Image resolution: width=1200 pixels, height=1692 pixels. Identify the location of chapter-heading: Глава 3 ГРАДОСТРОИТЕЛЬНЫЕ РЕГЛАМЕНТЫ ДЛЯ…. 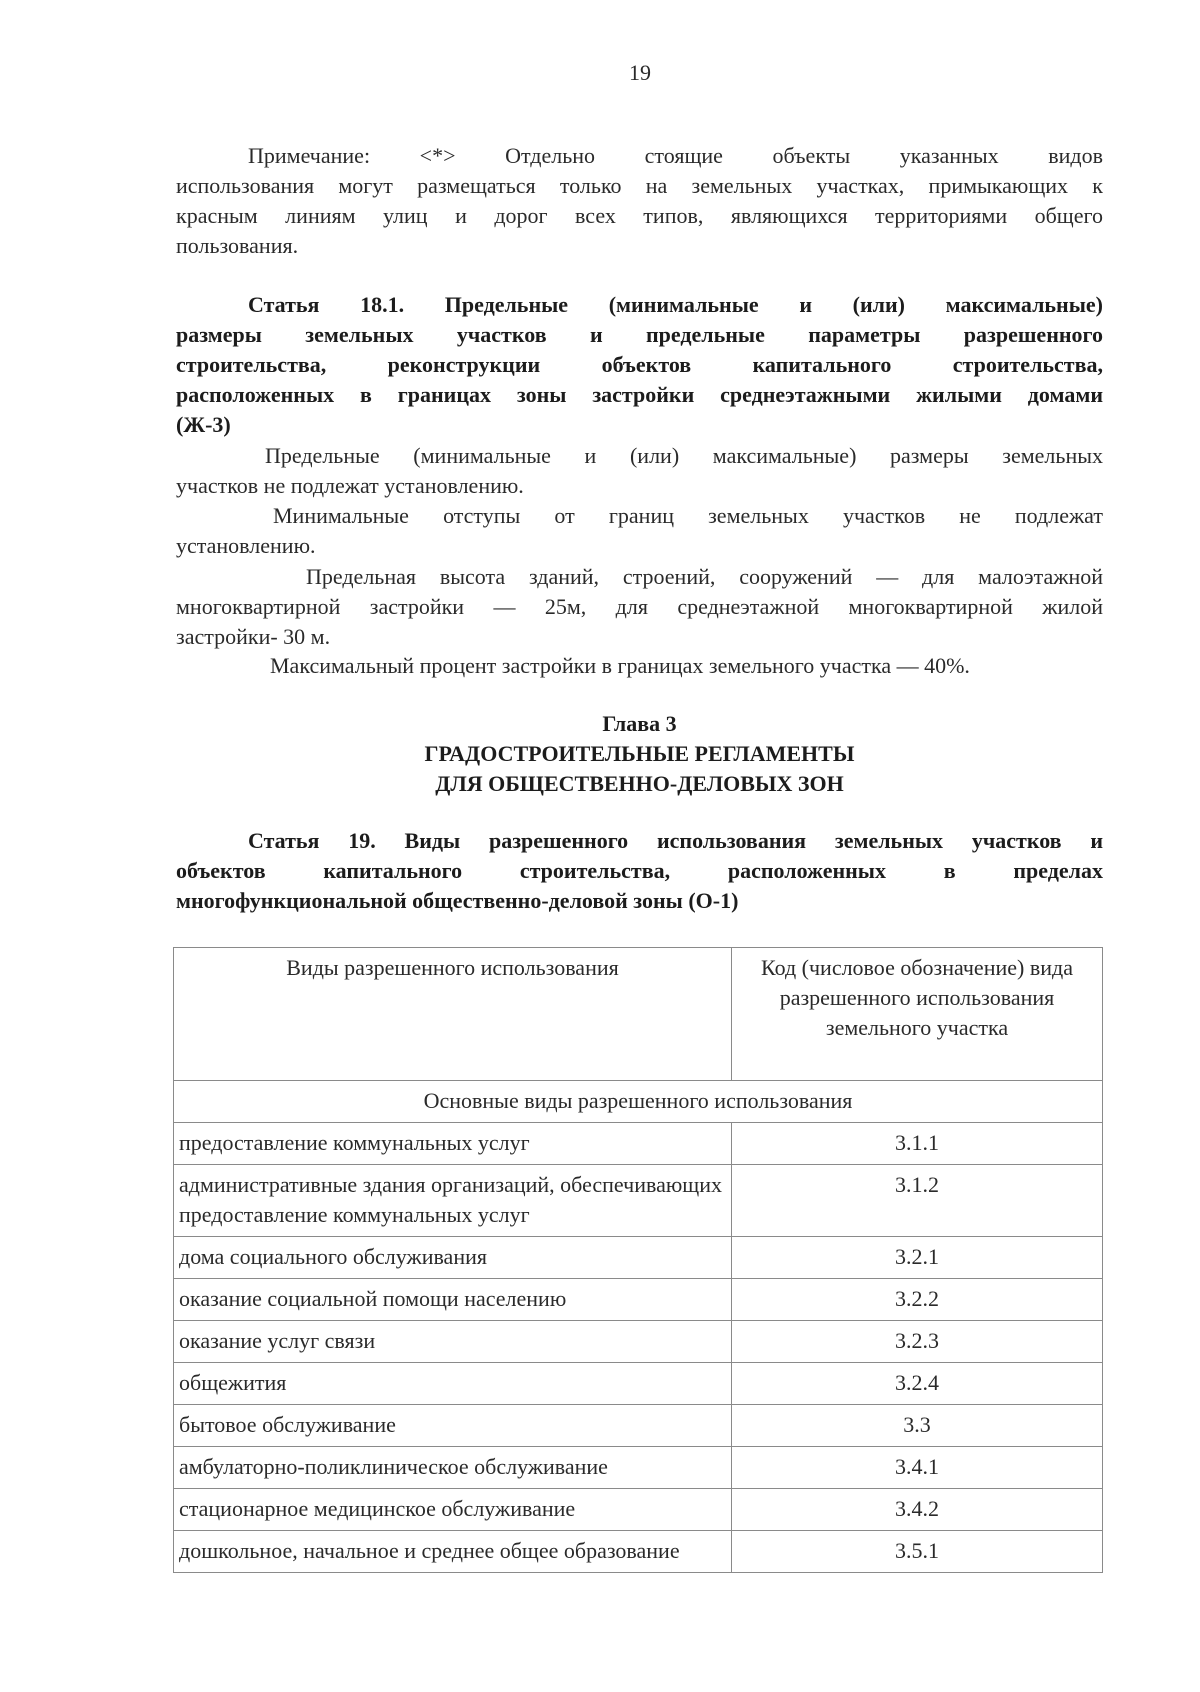
(639, 754).